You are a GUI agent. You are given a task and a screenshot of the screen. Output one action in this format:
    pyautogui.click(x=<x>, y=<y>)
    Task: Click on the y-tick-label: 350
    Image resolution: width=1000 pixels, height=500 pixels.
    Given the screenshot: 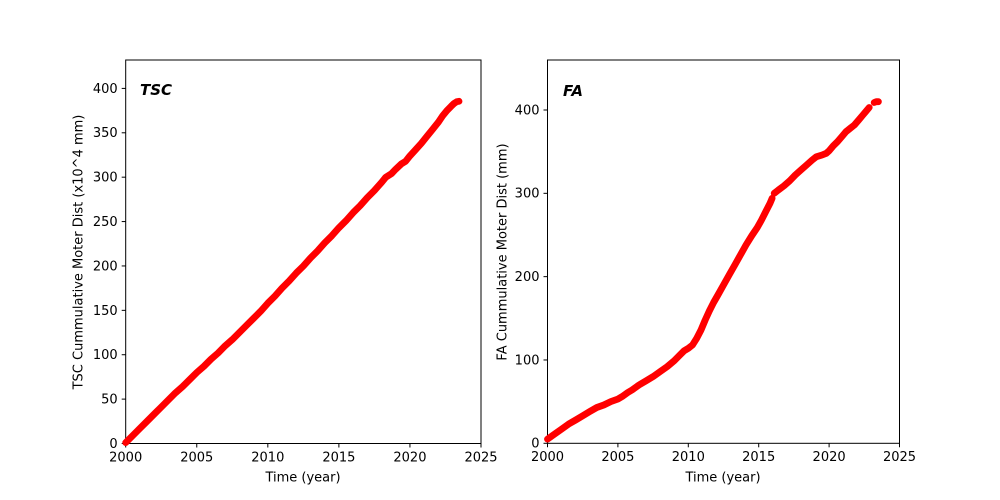 What is the action you would take?
    pyautogui.click(x=105, y=133)
    